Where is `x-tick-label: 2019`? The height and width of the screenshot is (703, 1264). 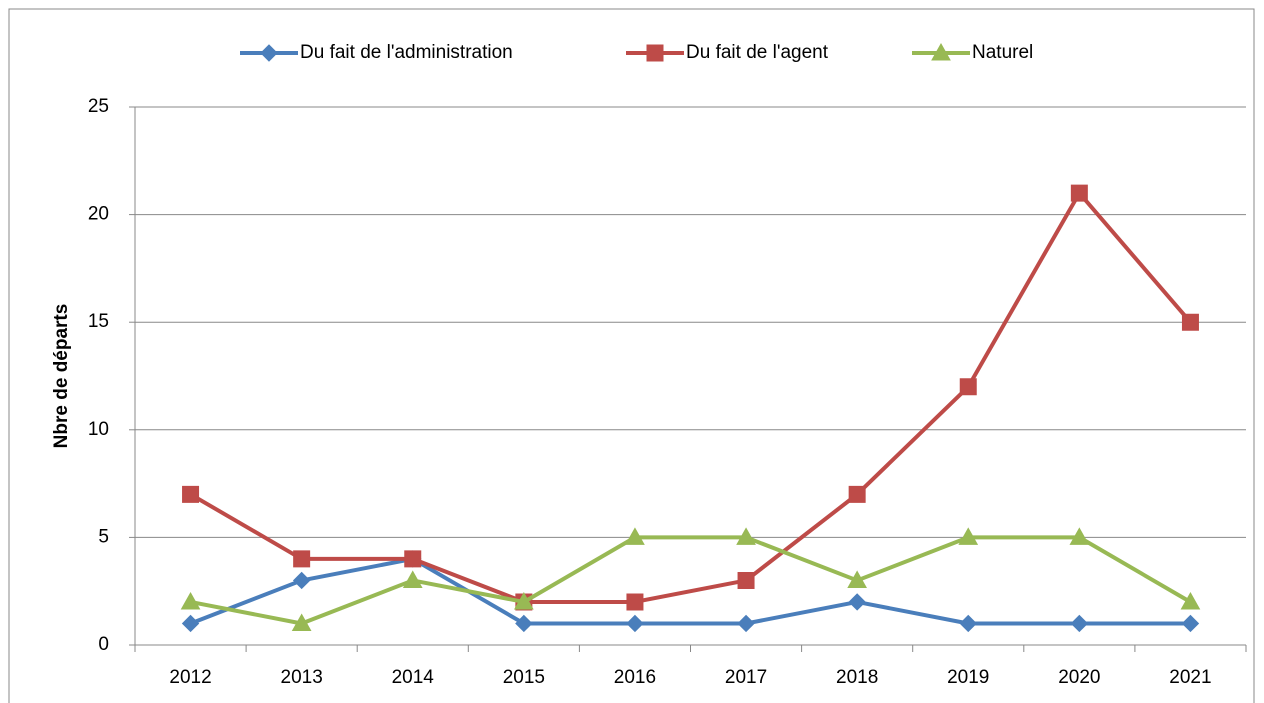
x-tick-label: 2019 is located at coordinates (968, 677).